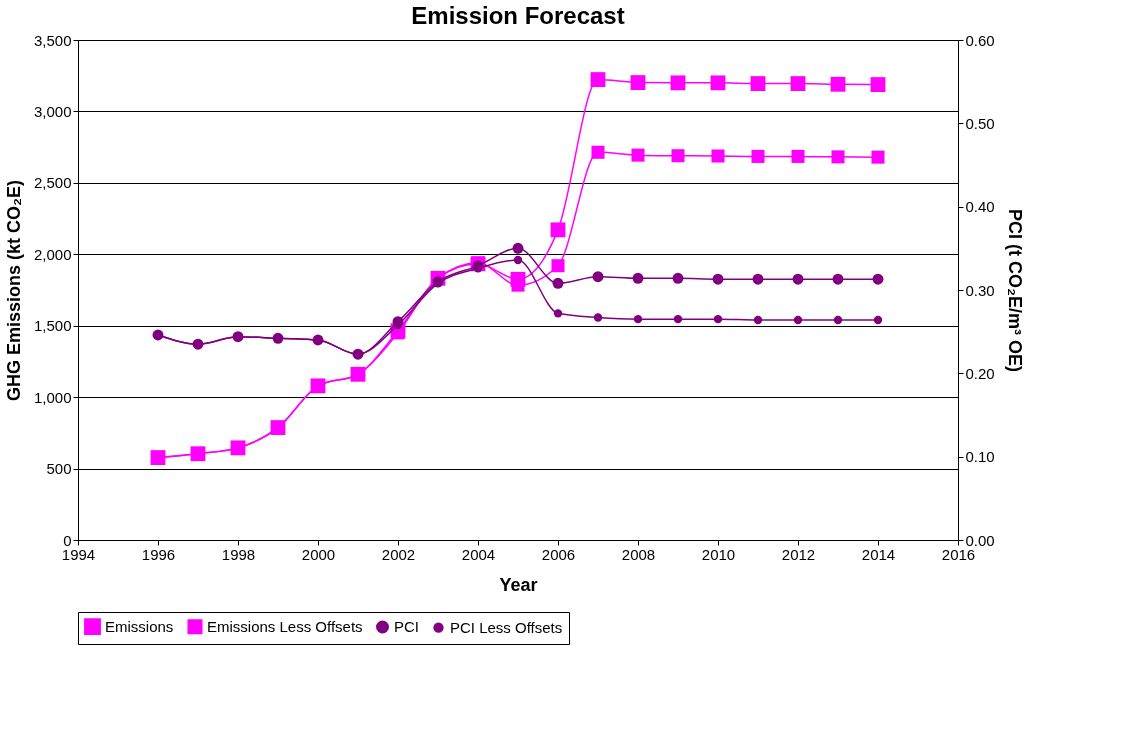 The height and width of the screenshot is (732, 1126). I want to click on legend-label: PCI, so click(407, 627).